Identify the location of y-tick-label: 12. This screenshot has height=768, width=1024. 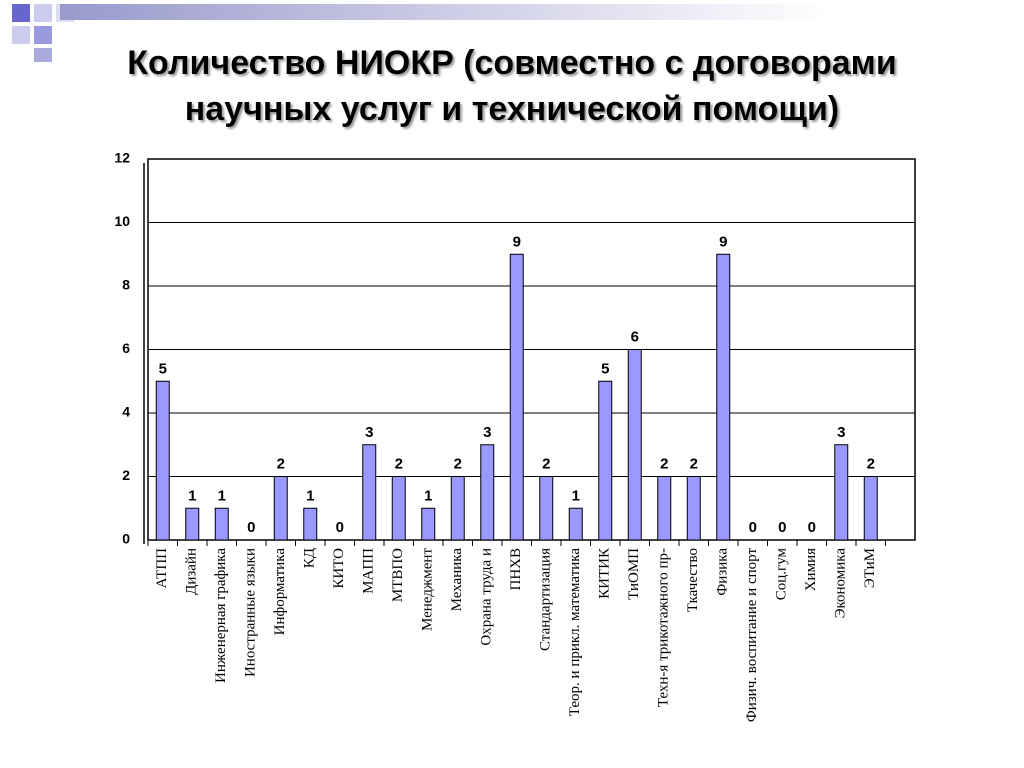
(122, 158).